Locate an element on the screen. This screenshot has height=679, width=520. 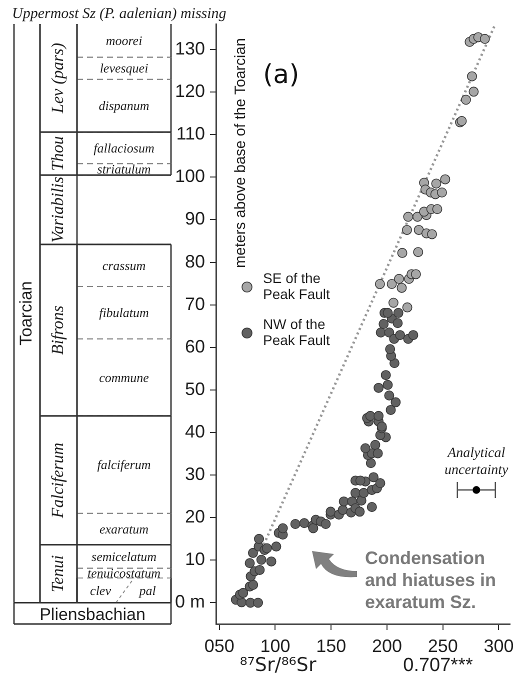
legend-label: SE of the Peak Fault is located at coordinates (296, 286).